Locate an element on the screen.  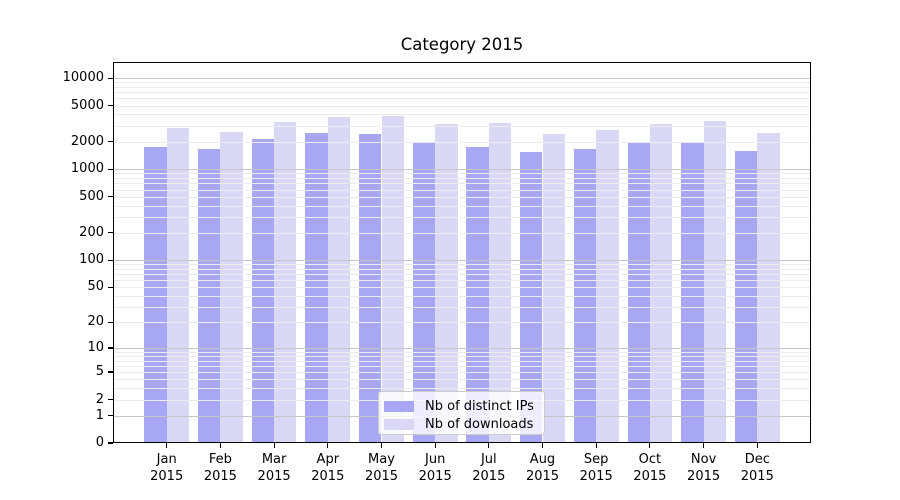
y-tick-label-100: 100 is located at coordinates (91, 260).